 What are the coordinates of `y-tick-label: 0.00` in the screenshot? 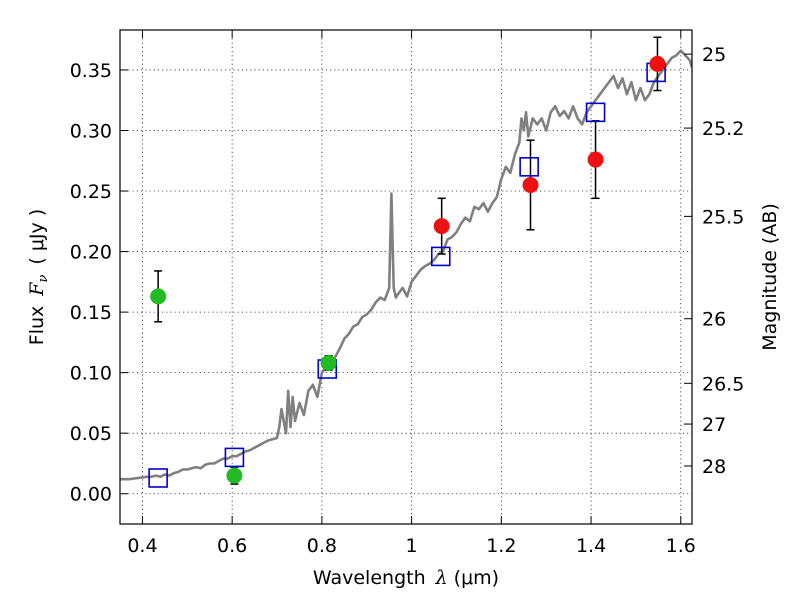 It's located at (91, 495).